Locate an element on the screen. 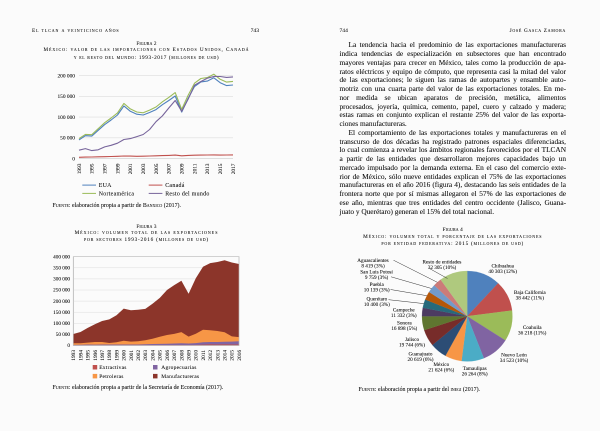 This screenshot has width=600, height=431. svg-text: 19 744 (6%) is located at coordinates (412, 344).